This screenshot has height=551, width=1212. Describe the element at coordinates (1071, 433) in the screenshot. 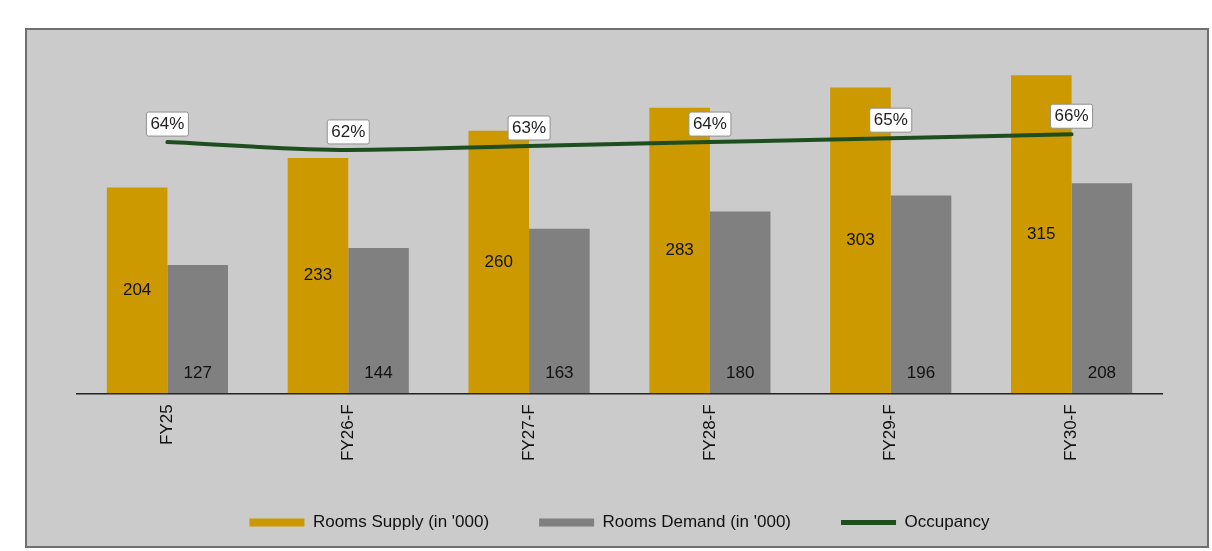

I see `x-tick-label: FY30-F` at that location.